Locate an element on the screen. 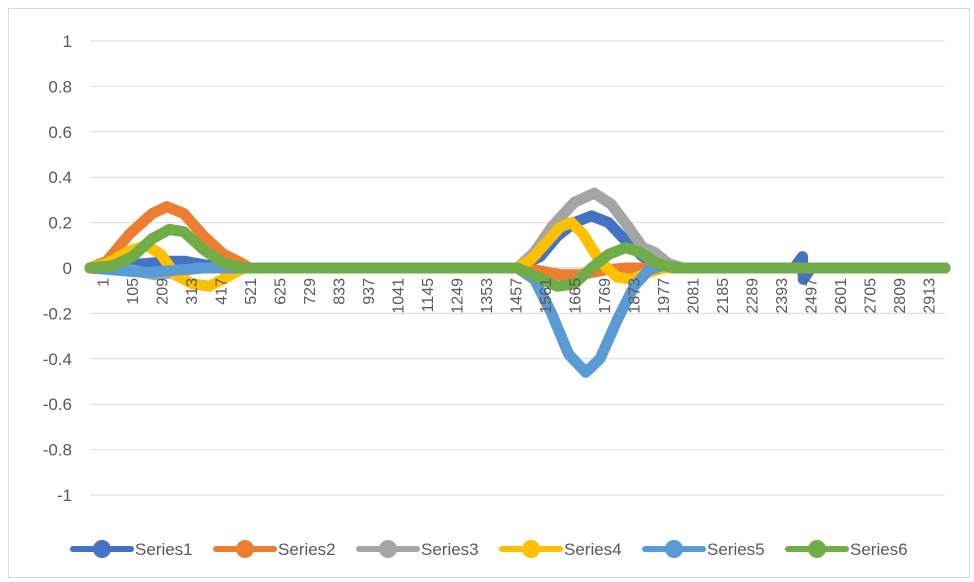  series-line-series4 is located at coordinates (517, 254).